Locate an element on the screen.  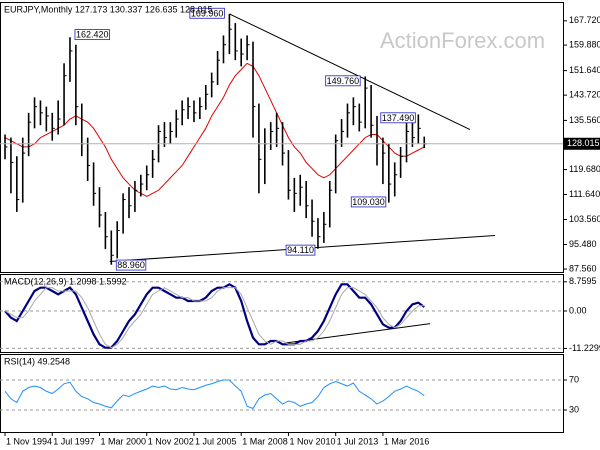
y-tick-label: 95.480 is located at coordinates (583, 244).